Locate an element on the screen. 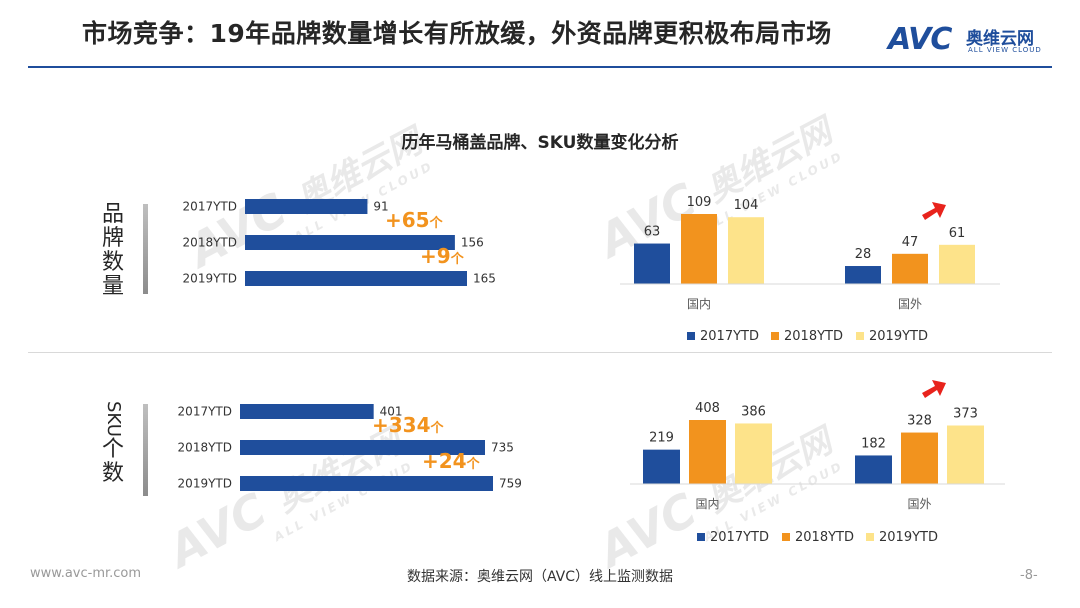 This screenshot has width=1080, height=608. vbar-value-label: 219 is located at coordinates (661, 438).